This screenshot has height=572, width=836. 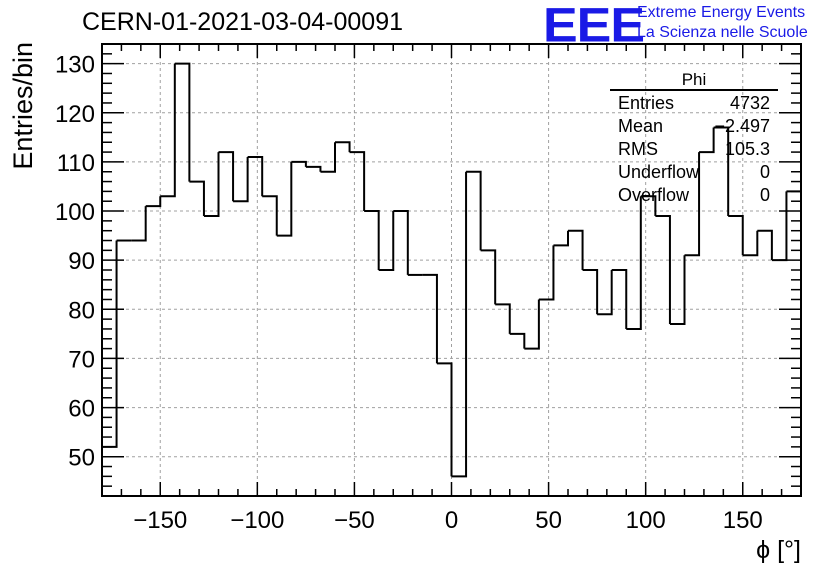 I want to click on stats-label: Mean, so click(x=641, y=126).